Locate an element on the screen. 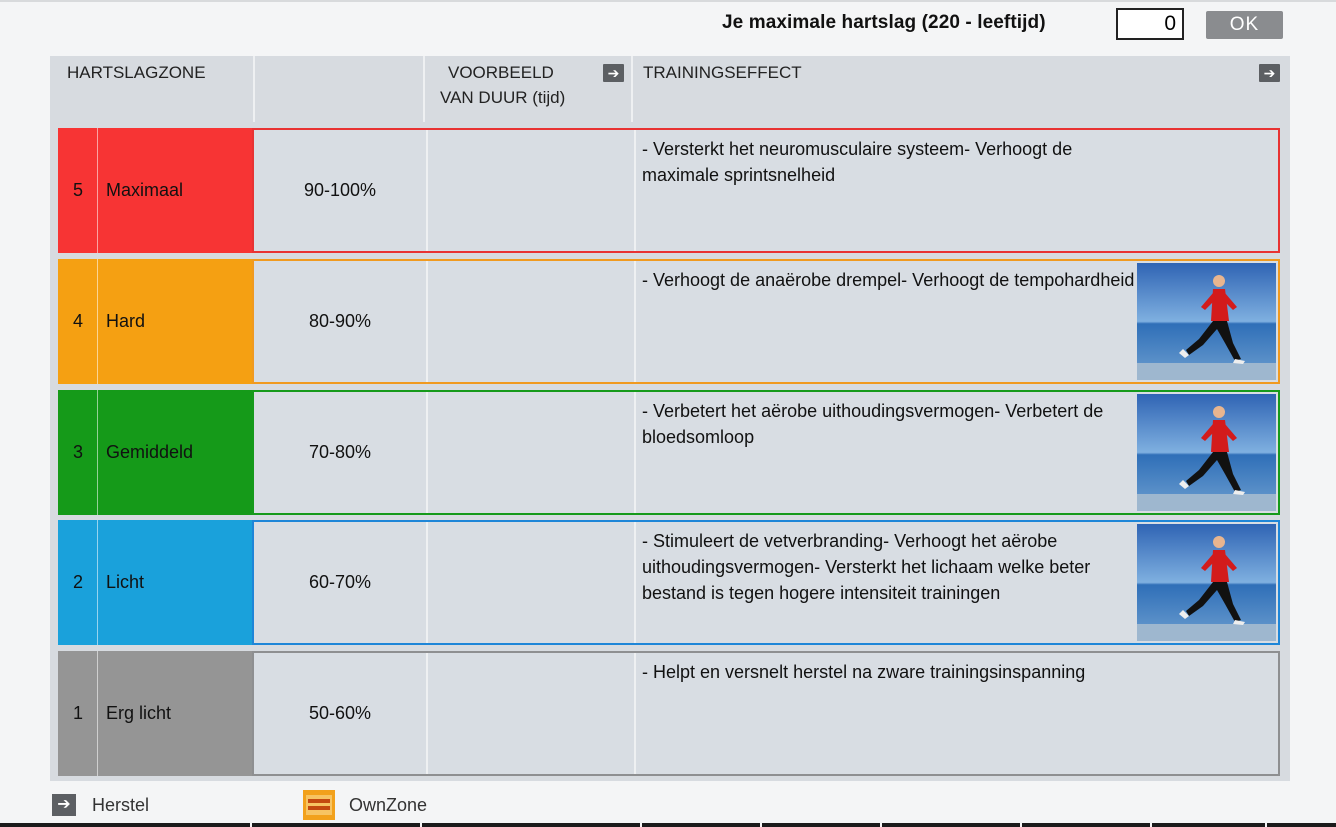 The image size is (1336, 827). max-heart-rate-label: Je maximale hartslag (220 - leeftijd) is located at coordinates (884, 22).